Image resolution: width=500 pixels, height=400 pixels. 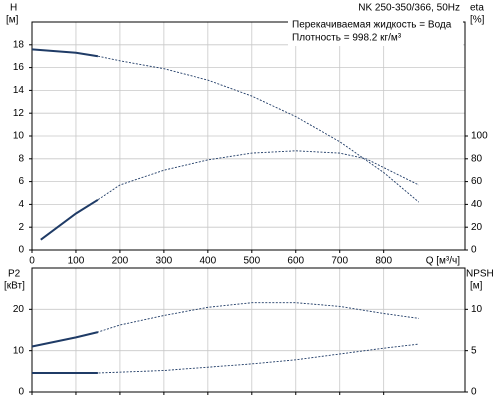 I want to click on y-tick-label: 8, so click(x=21, y=158).